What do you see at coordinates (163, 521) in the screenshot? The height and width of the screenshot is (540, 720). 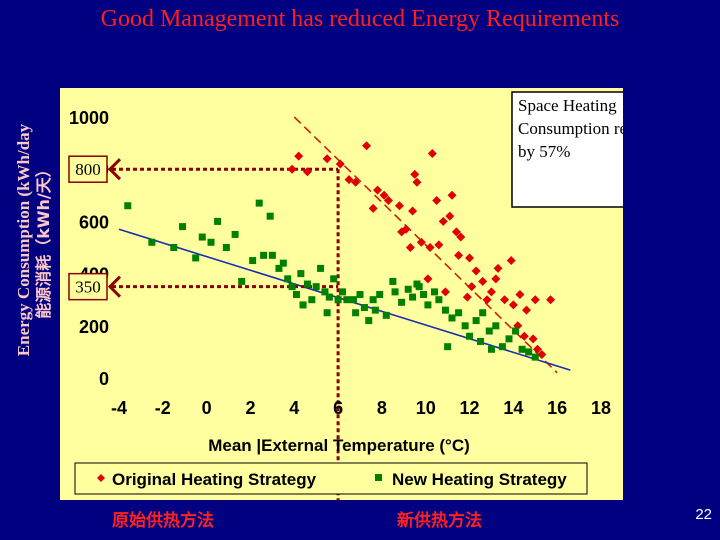 I see `caption-original: 原始供热方法` at bounding box center [163, 521].